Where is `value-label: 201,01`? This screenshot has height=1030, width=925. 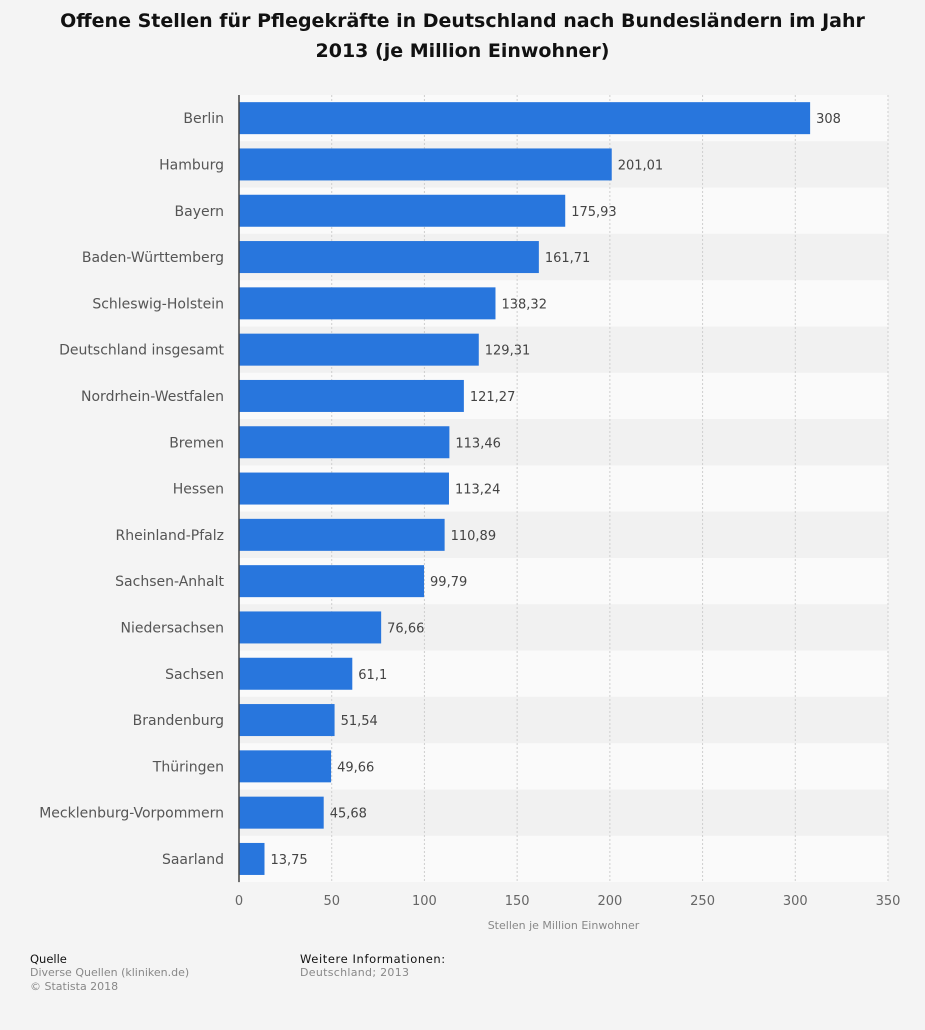
value-label: 201,01 is located at coordinates (641, 165).